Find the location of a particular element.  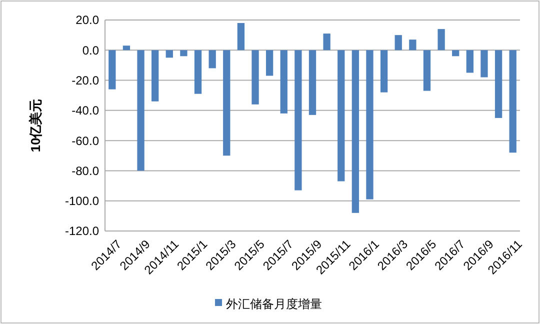

y-tick-label: 20.0 is located at coordinates (88, 20).